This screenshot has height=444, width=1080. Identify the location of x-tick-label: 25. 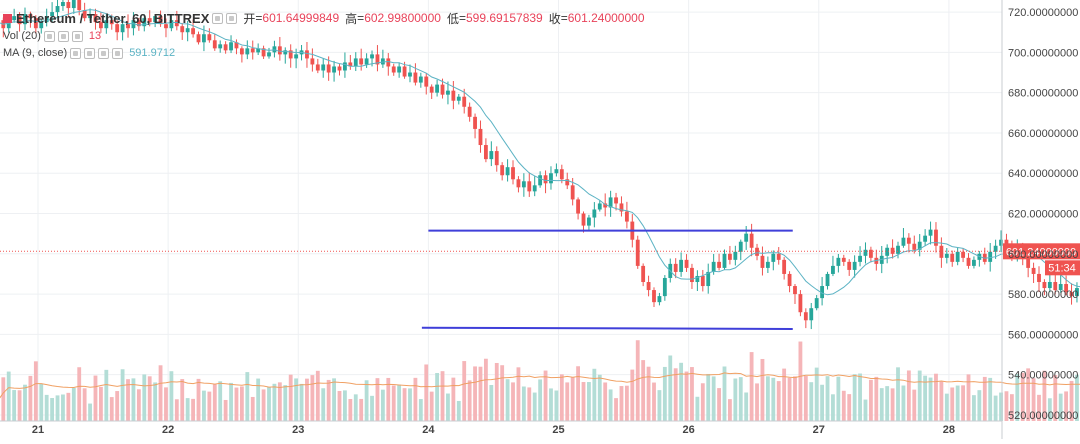
(558, 430).